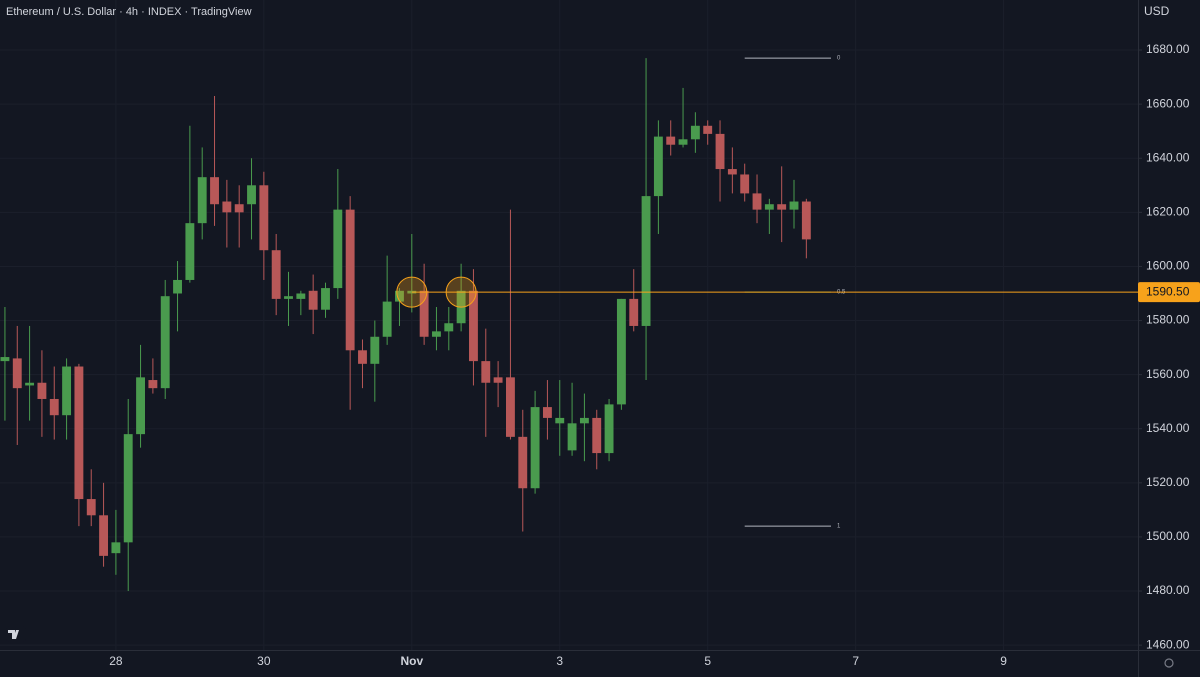  I want to click on x-tick-label: Nov, so click(411, 661).